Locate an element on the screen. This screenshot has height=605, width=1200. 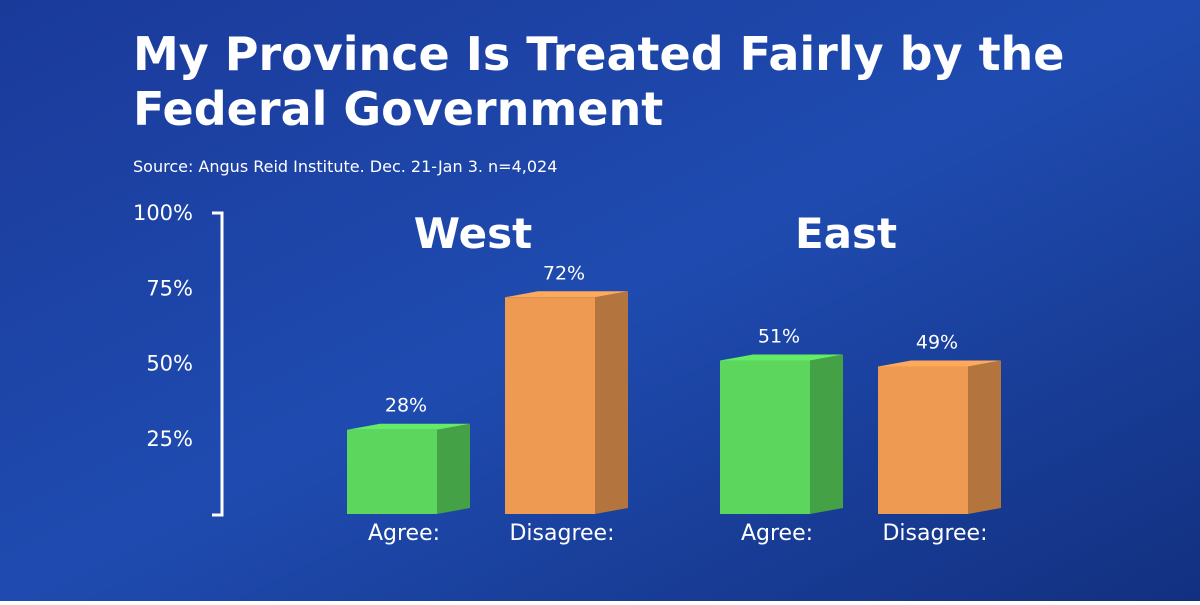
group-label: West is located at coordinates (473, 233).